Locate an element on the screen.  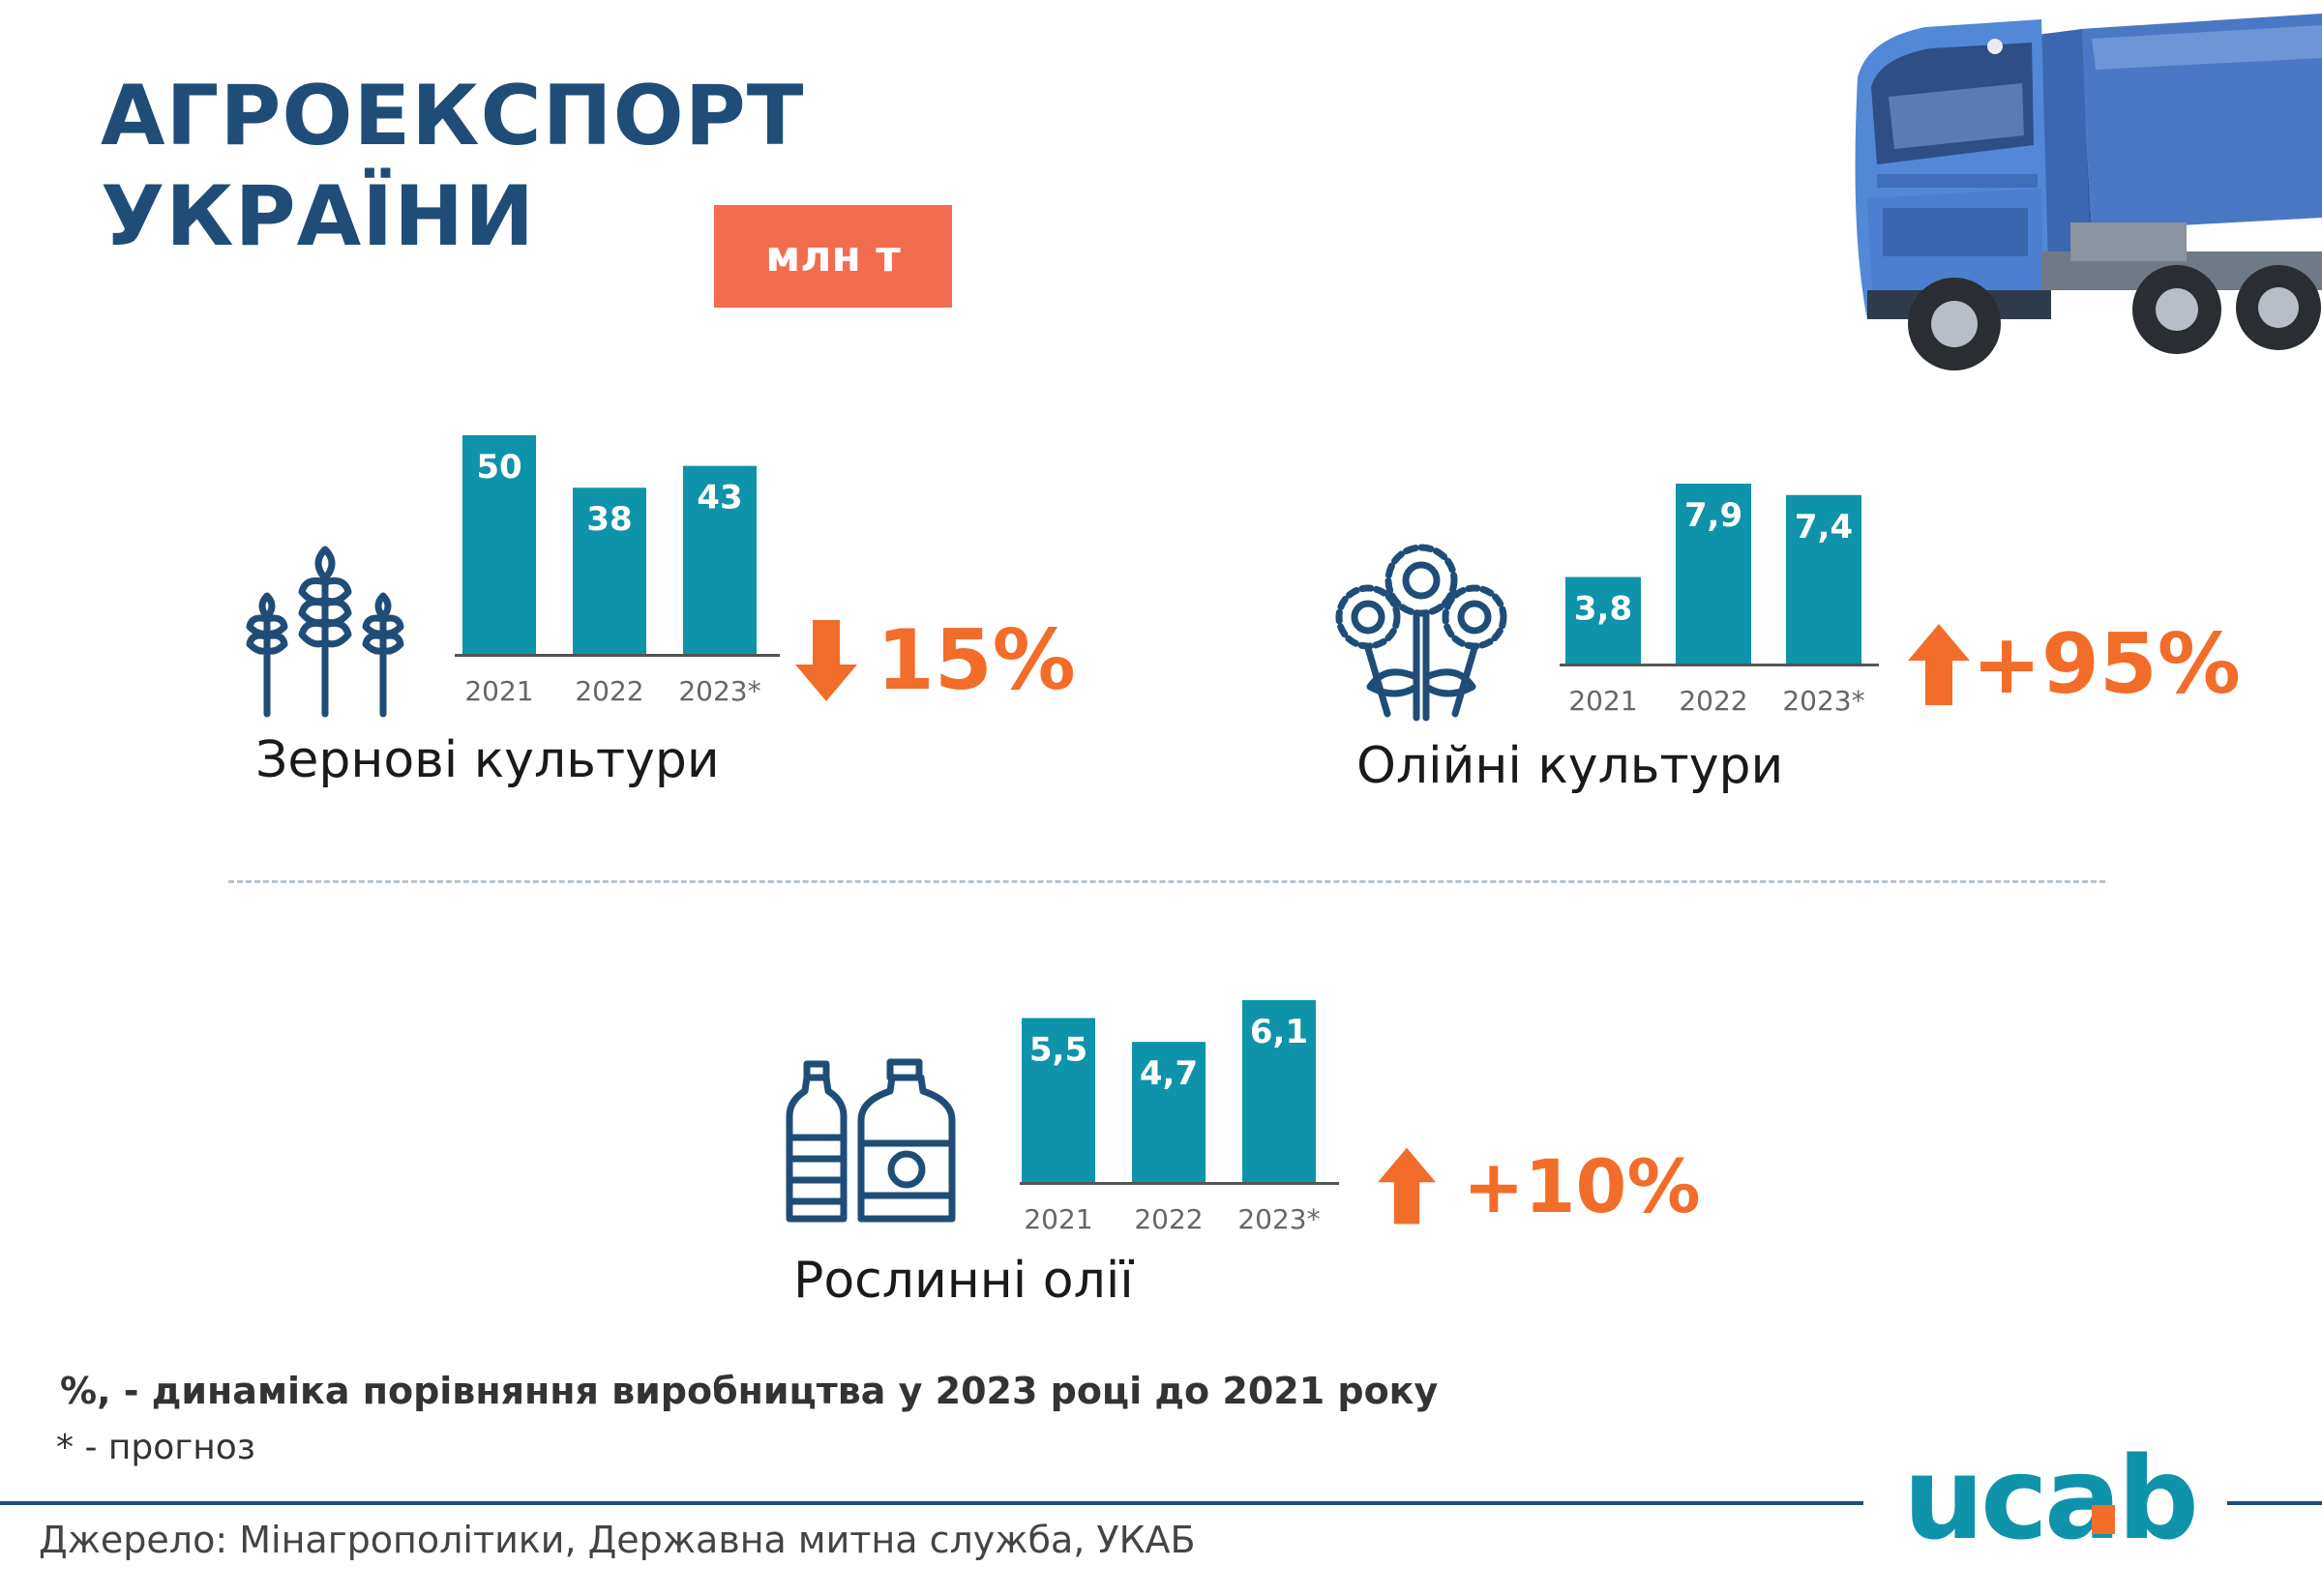
change-oilseed: +95% is located at coordinates (2074, 664).